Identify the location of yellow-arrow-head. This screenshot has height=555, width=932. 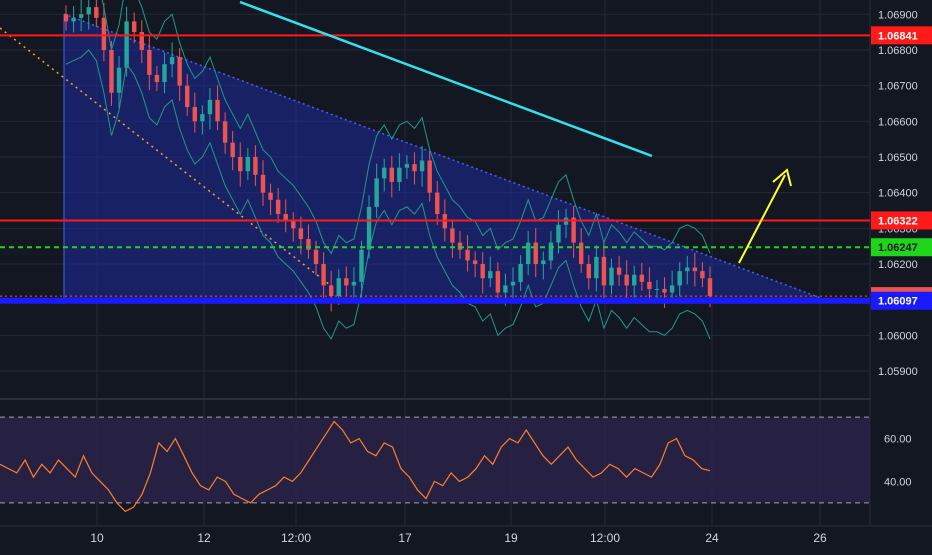
(782, 177).